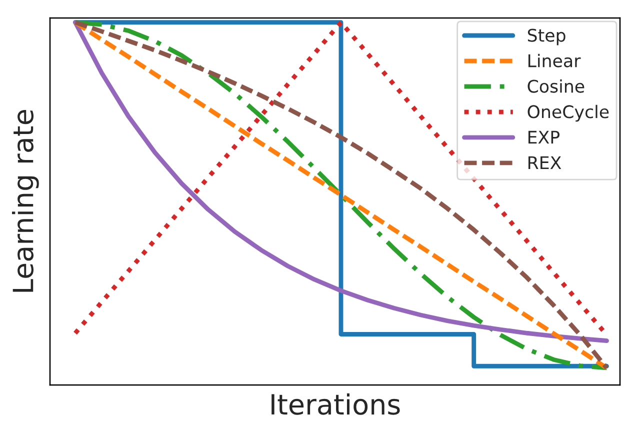  Describe the element at coordinates (556, 86) in the screenshot. I see `legend-label: Cosine` at that location.